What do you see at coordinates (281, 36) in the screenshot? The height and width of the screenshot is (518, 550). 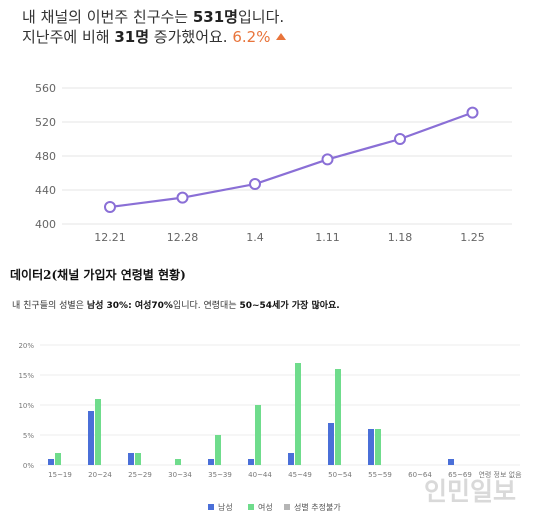 I see `up-arrow-icon` at bounding box center [281, 36].